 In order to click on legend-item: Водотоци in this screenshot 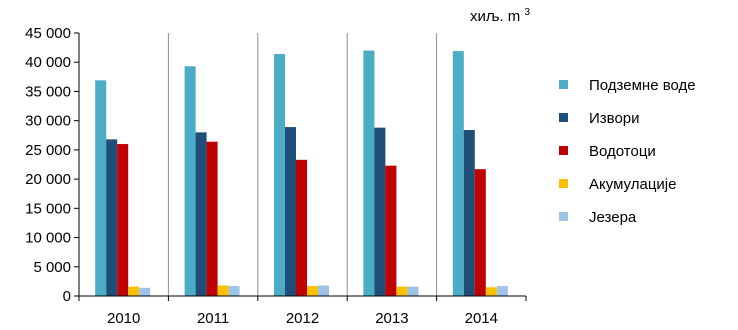, I will do `click(607, 151)`.